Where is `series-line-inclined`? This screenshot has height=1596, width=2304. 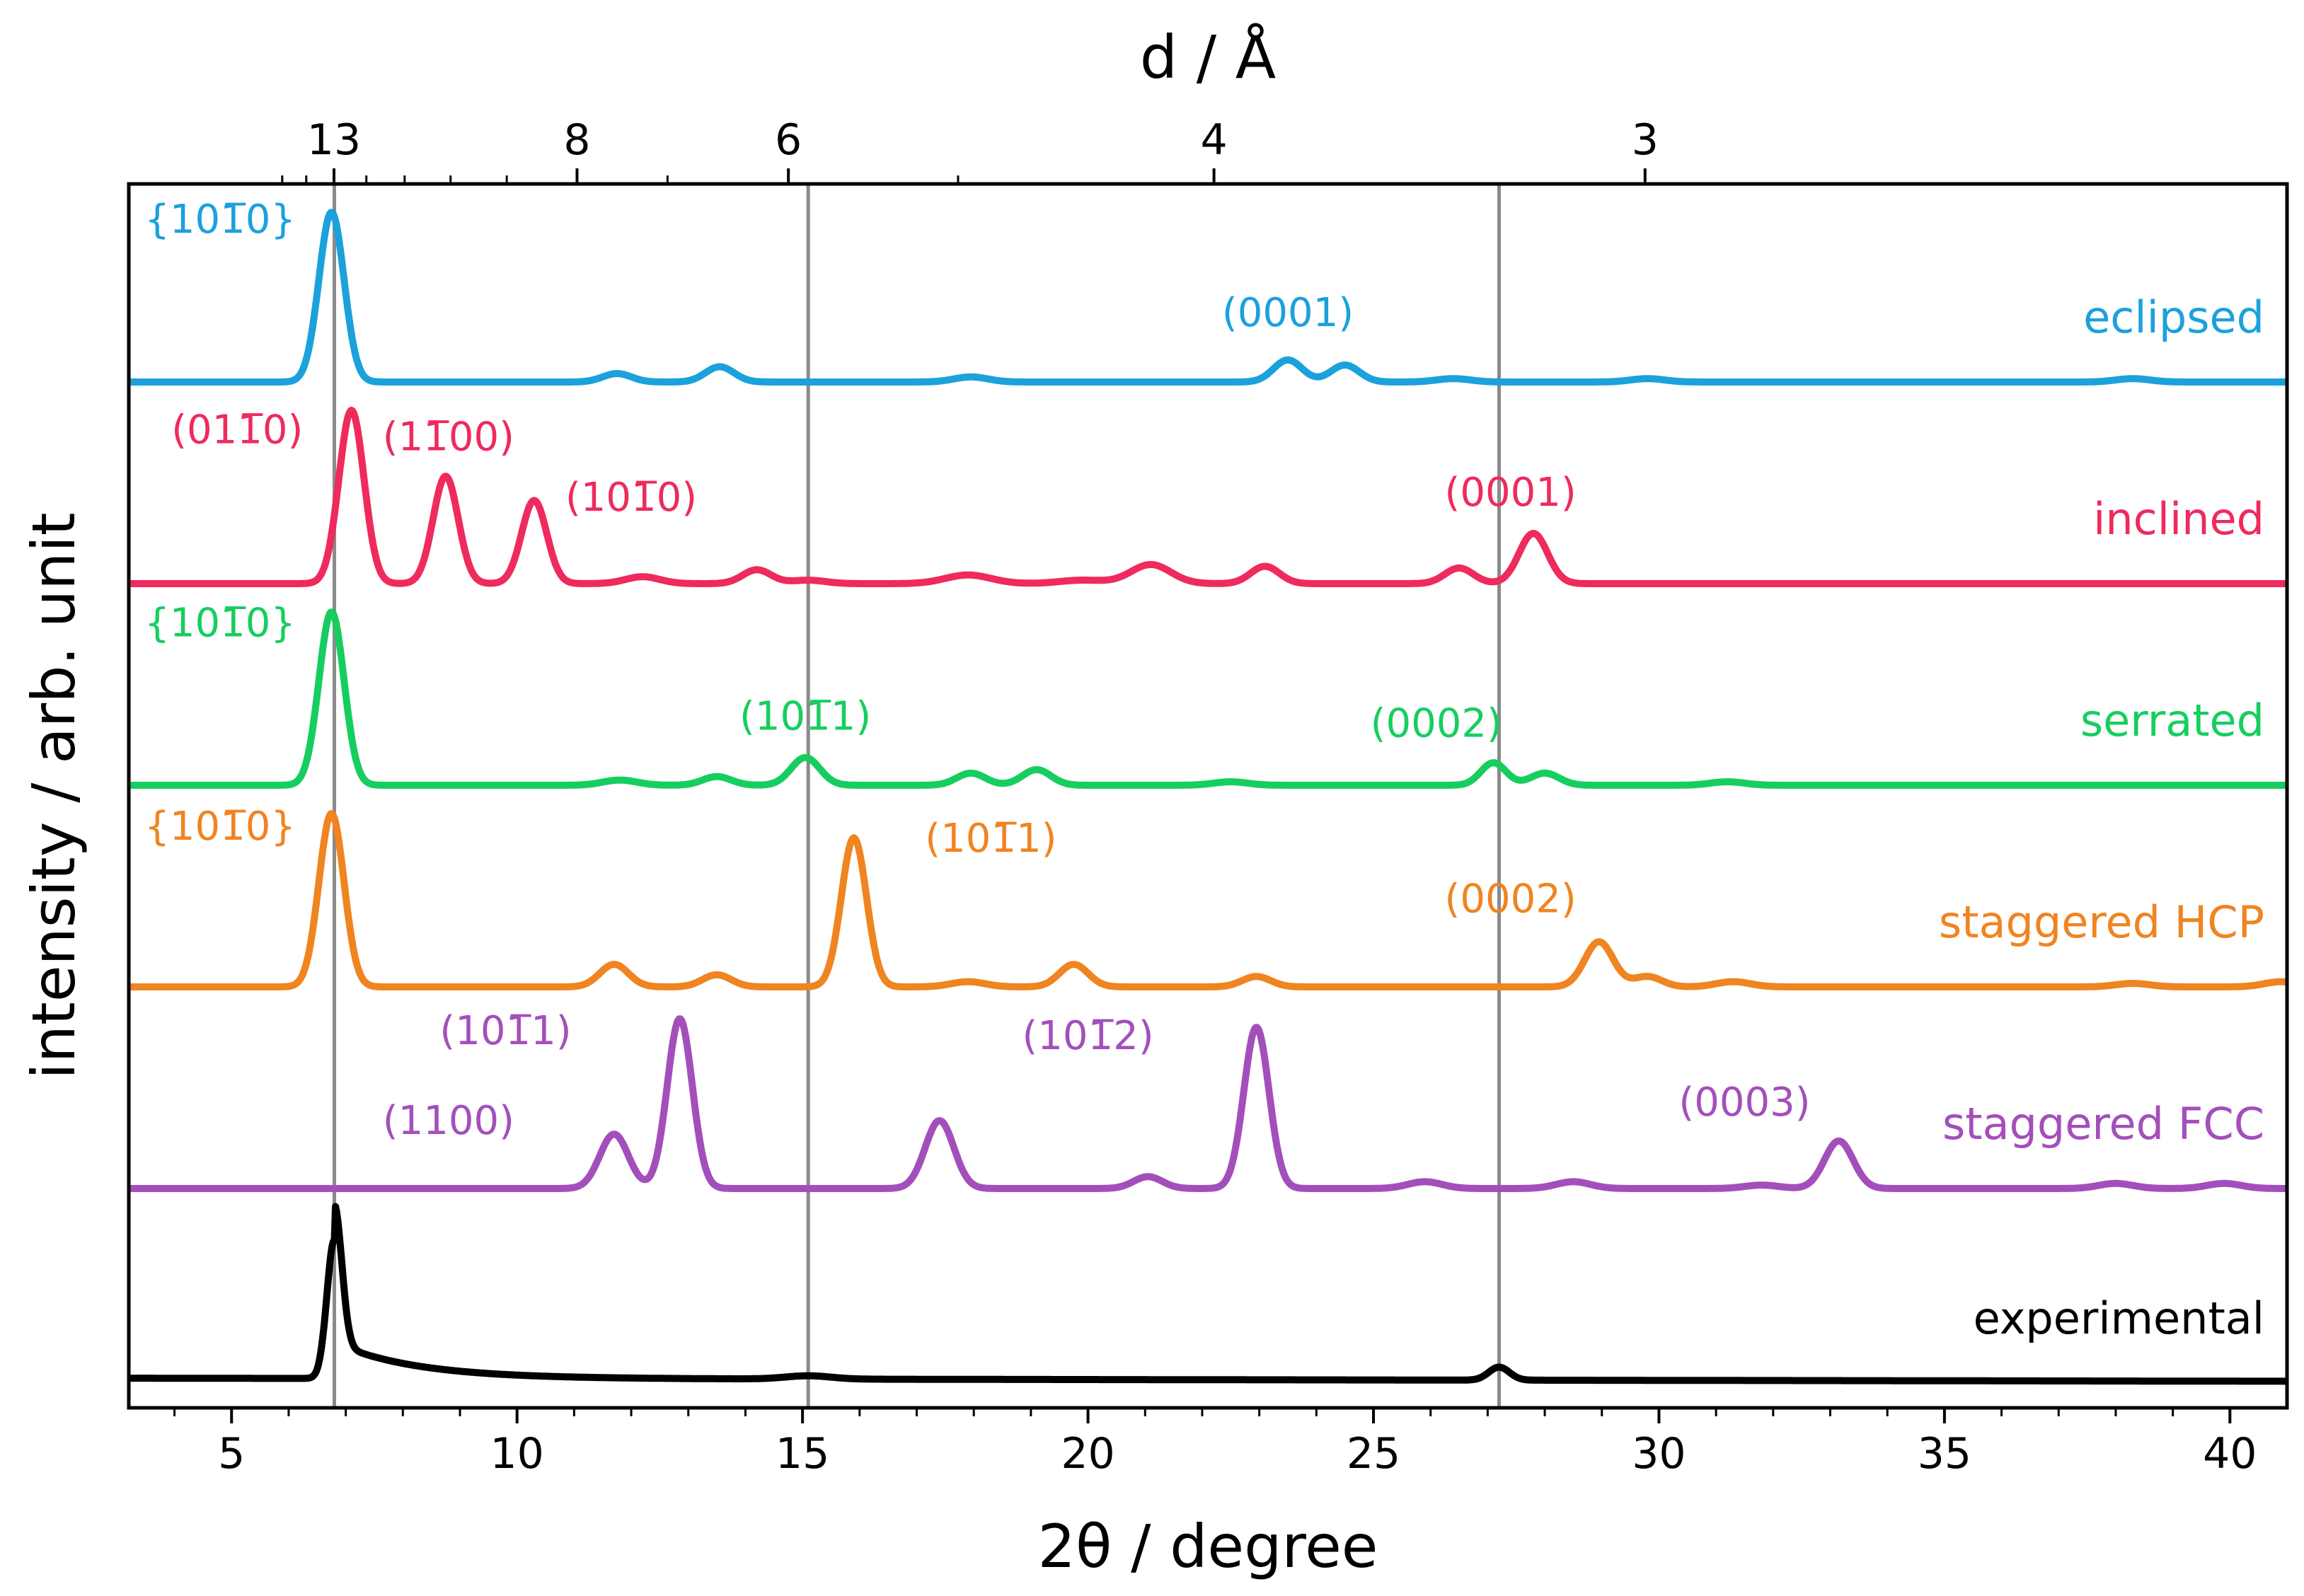
series-line-inclined is located at coordinates (1208, 497).